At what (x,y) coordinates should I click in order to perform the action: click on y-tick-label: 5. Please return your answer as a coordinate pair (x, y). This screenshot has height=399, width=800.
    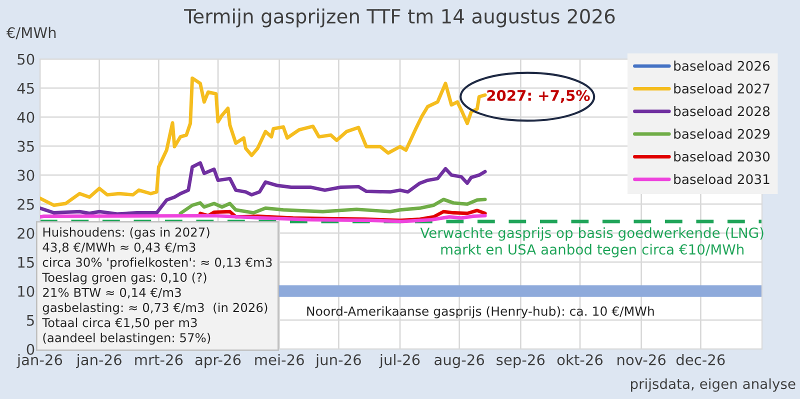
    Looking at the image, I should click on (30, 320).